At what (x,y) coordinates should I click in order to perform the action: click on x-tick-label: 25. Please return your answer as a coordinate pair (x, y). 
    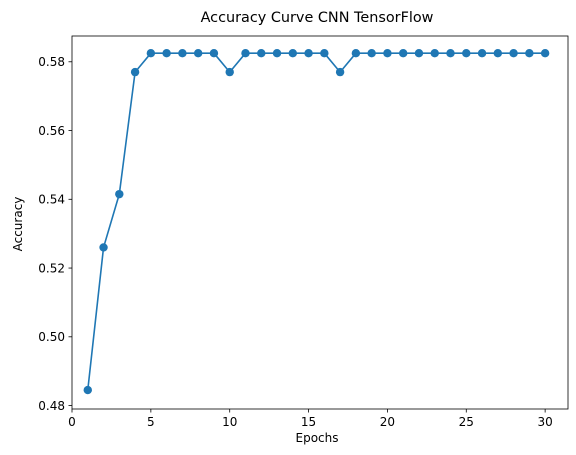
    Looking at the image, I should click on (466, 422).